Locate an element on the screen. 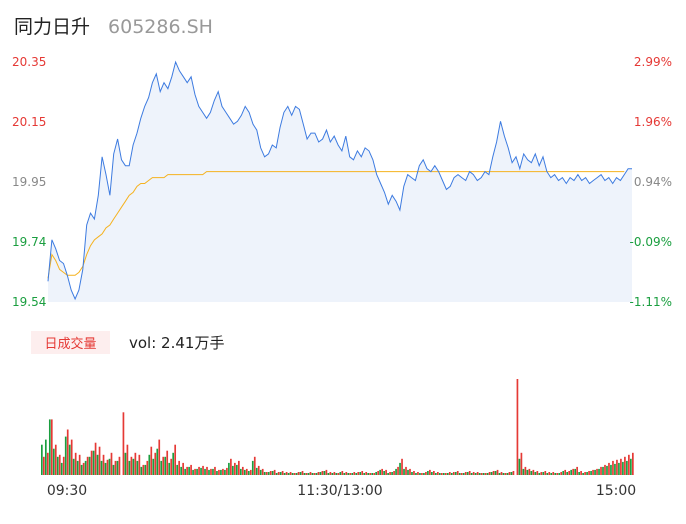 The width and height of the screenshot is (686, 524). stock-header: 同力日升 605286.SH is located at coordinates (113, 26).